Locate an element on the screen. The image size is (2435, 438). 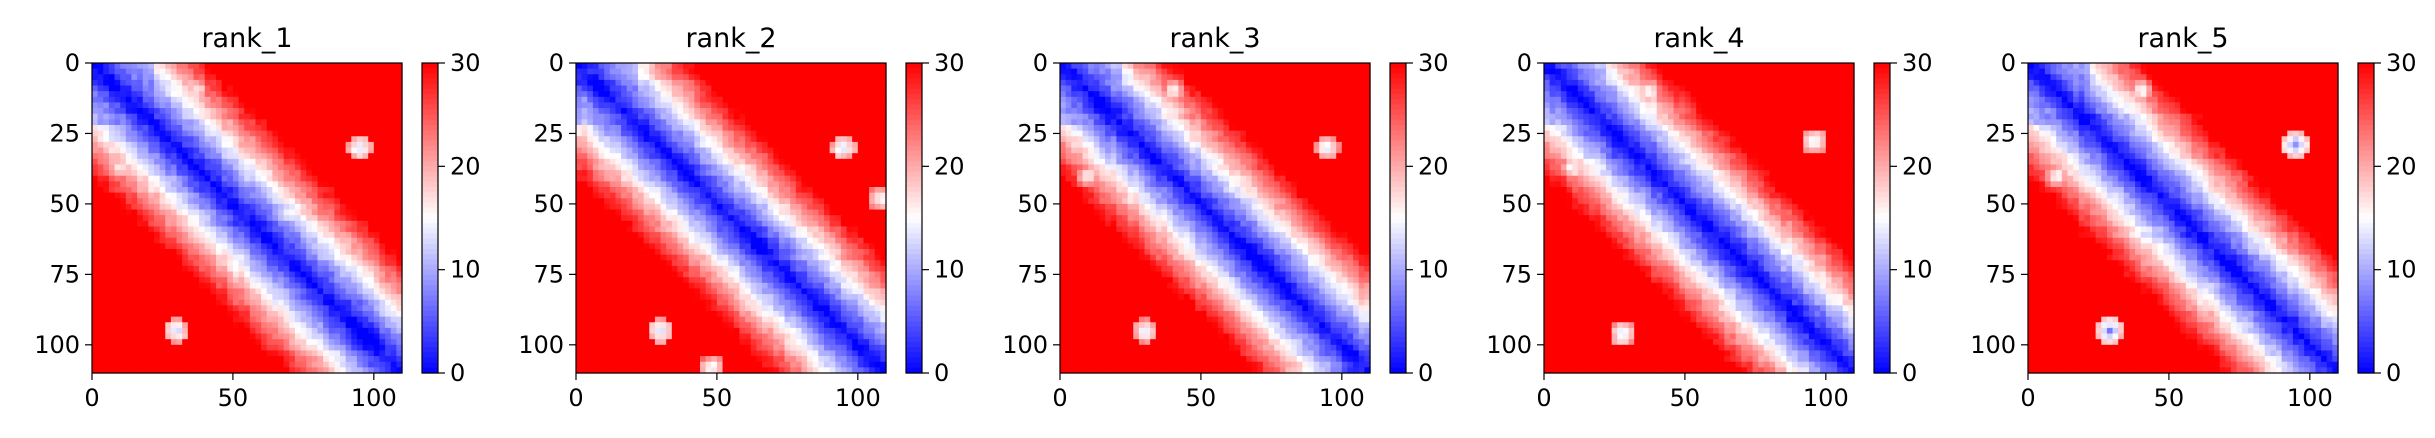
colorbar-segment is located at coordinates (430, 76).